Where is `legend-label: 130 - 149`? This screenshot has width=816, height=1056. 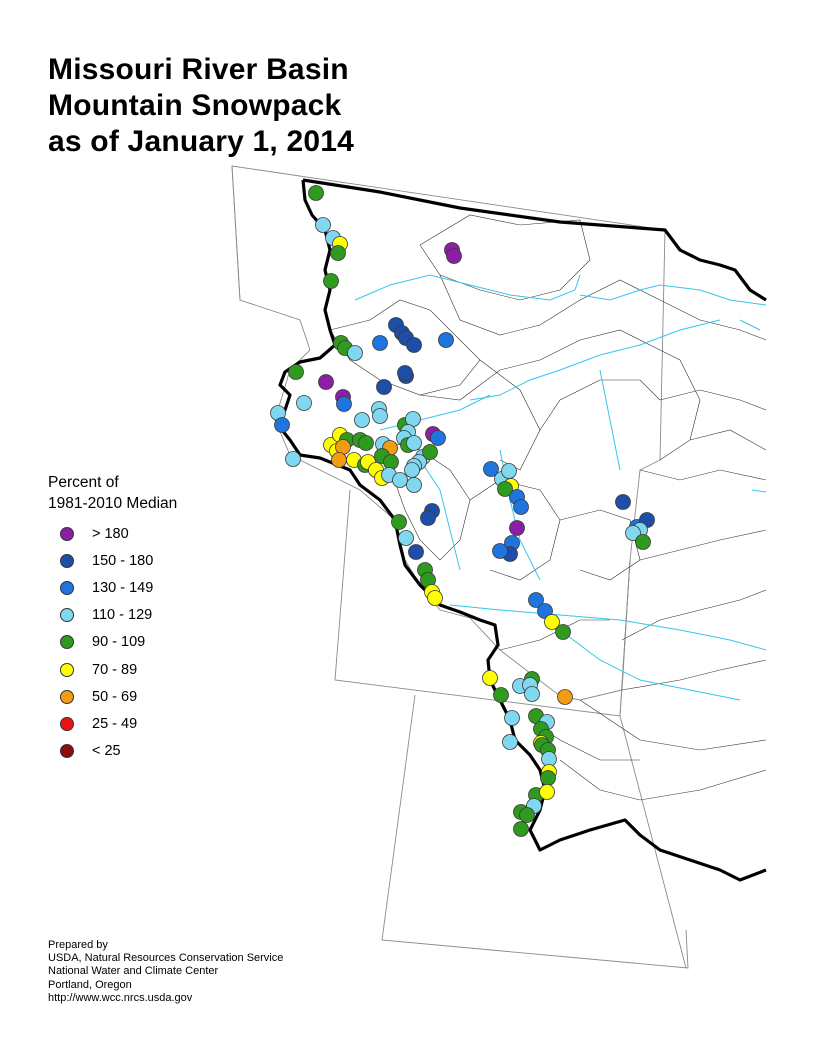 legend-label: 130 - 149 is located at coordinates (123, 587).